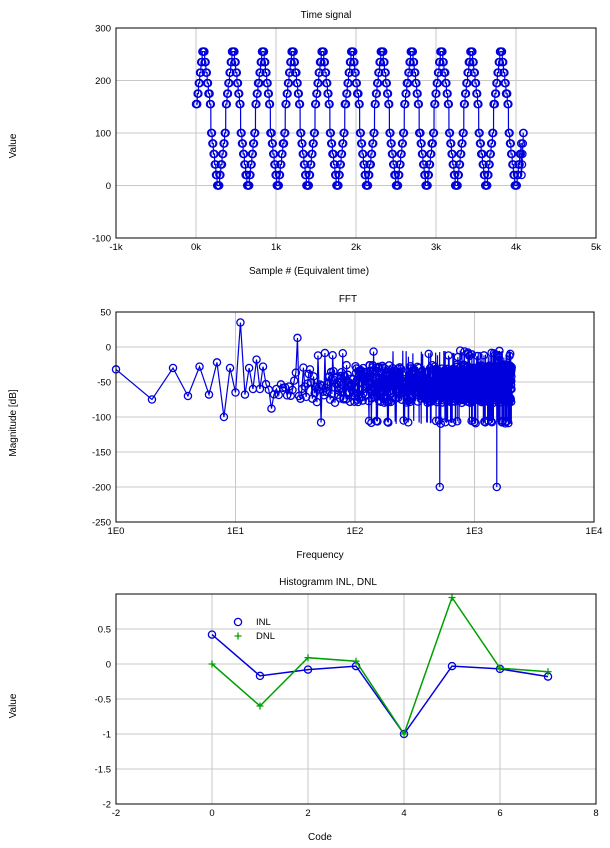 The height and width of the screenshot is (848, 610). What do you see at coordinates (355, 531) in the screenshot?
I see `x-tick-label: 1E2` at bounding box center [355, 531].